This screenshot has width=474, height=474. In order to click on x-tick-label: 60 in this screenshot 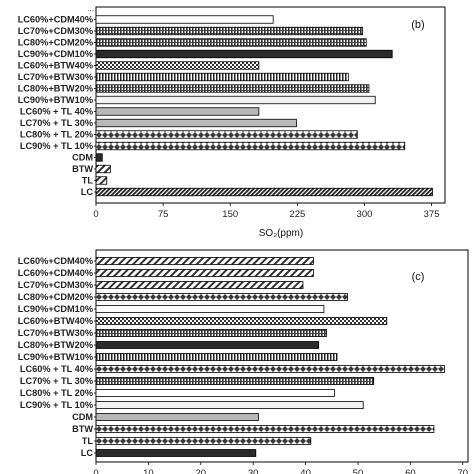, I will do `click(410, 471)`.